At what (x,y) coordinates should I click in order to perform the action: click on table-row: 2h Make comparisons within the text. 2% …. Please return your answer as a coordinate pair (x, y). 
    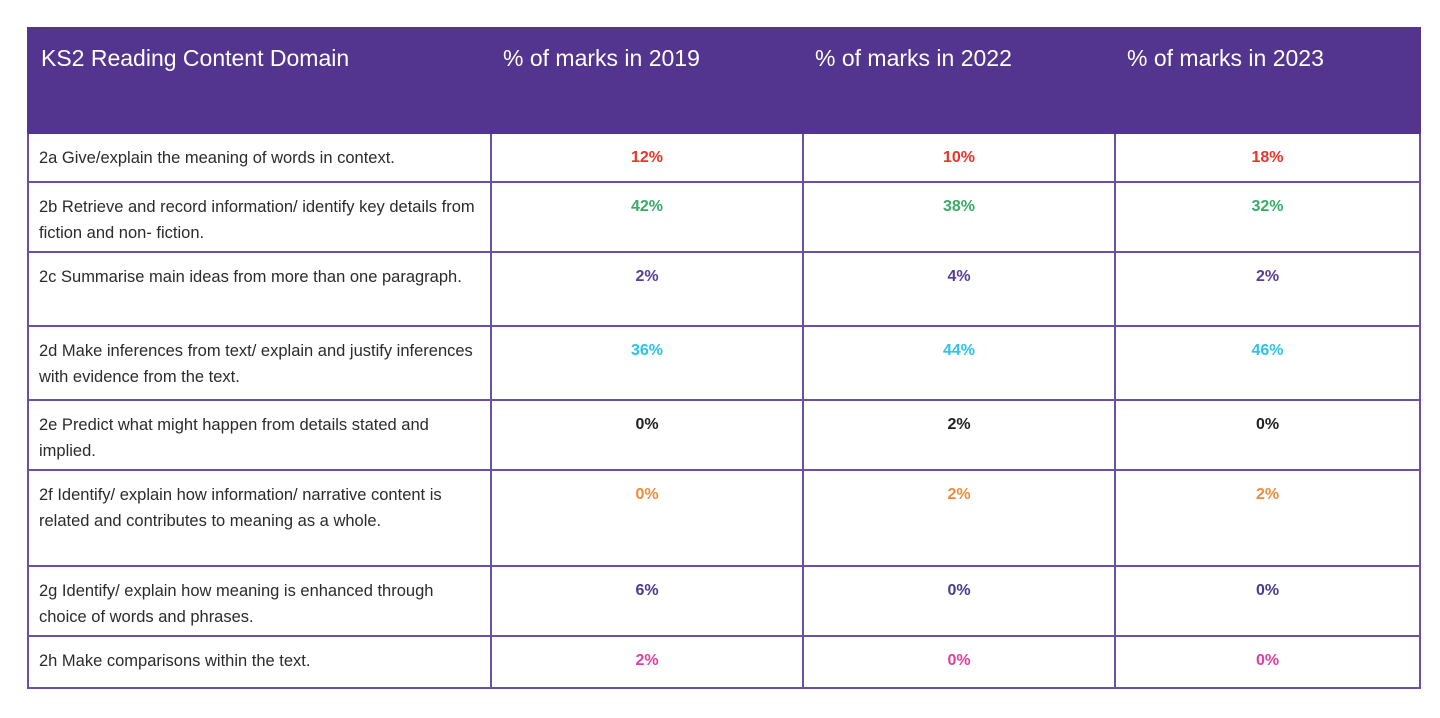
    Looking at the image, I should click on (724, 662).